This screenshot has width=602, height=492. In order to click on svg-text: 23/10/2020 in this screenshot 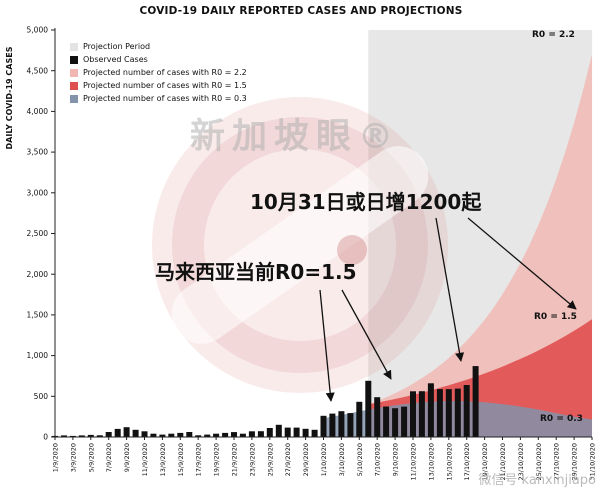, I will do `click(521, 461)`.